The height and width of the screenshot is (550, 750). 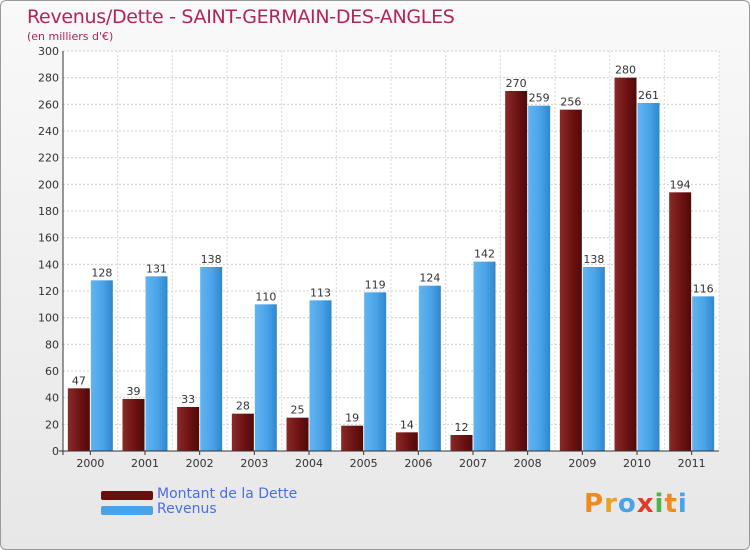 What do you see at coordinates (265, 296) in the screenshot?
I see `data-label: 110` at bounding box center [265, 296].